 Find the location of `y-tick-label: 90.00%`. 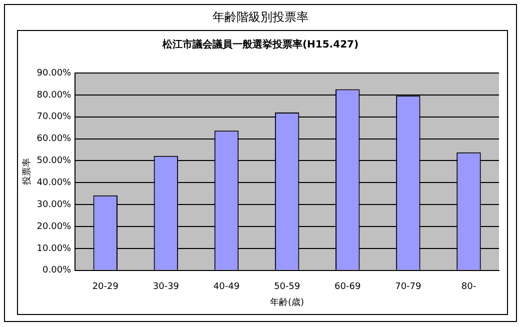

y-tick-label: 90.00% is located at coordinates (54, 73).